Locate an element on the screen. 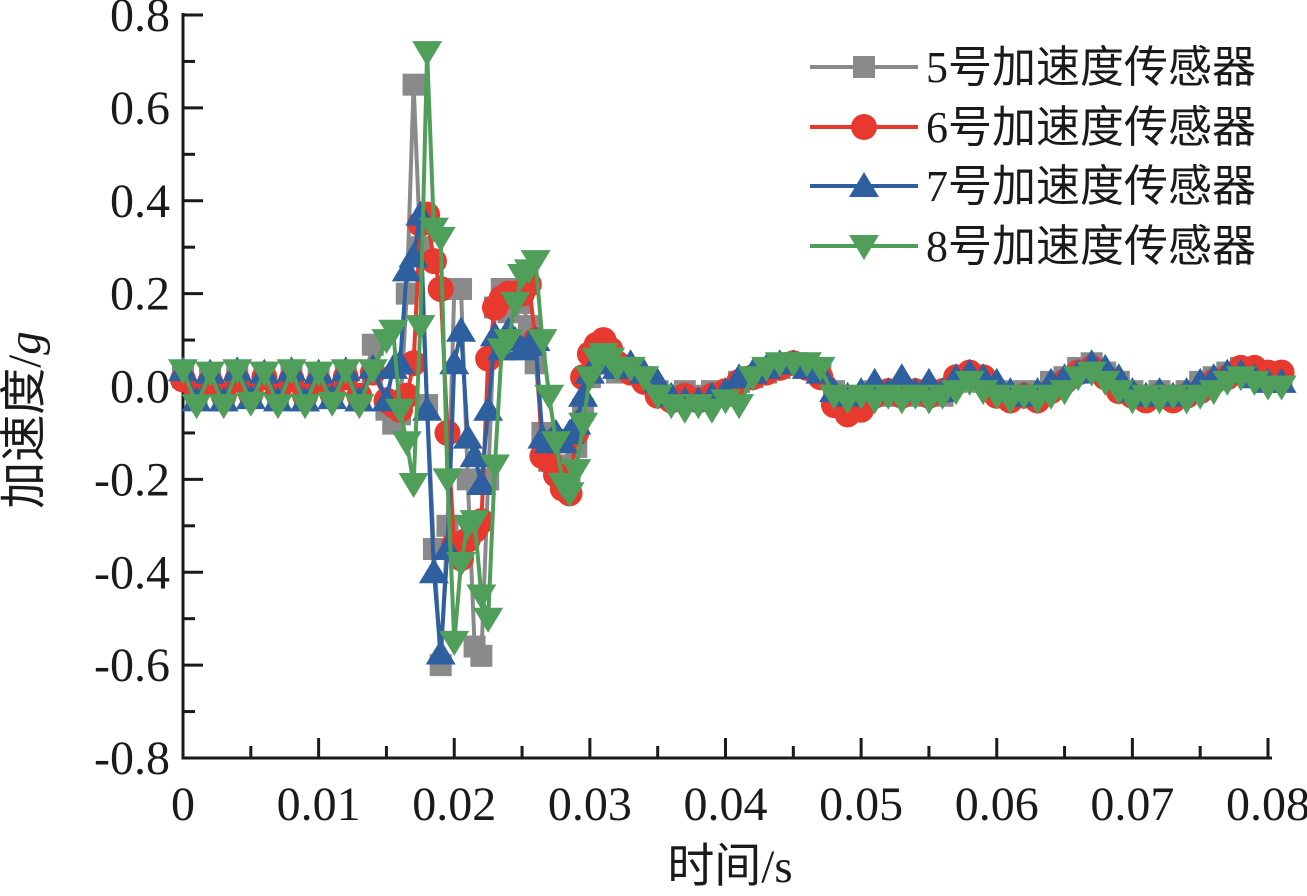  legend-entry-sensor-7: 7号加速度传感器 is located at coordinates (1033, 186).